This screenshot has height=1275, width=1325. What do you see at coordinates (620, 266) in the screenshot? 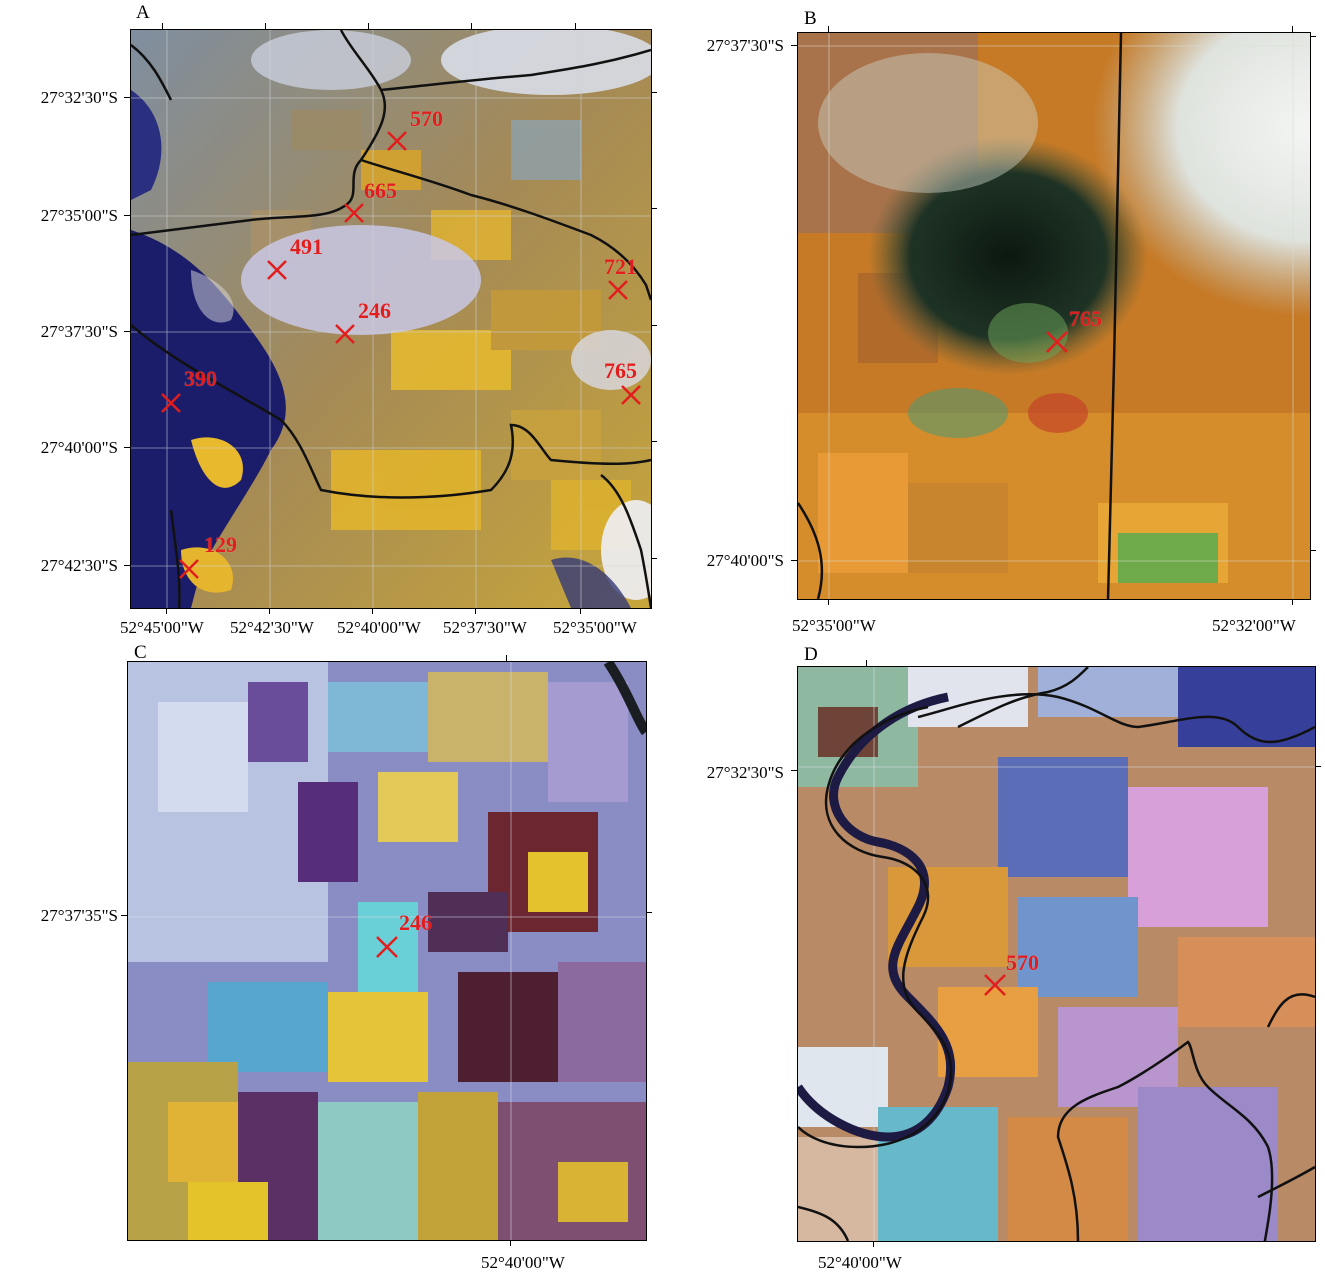
I see `marker-label-721-text: 721` at bounding box center [620, 266].